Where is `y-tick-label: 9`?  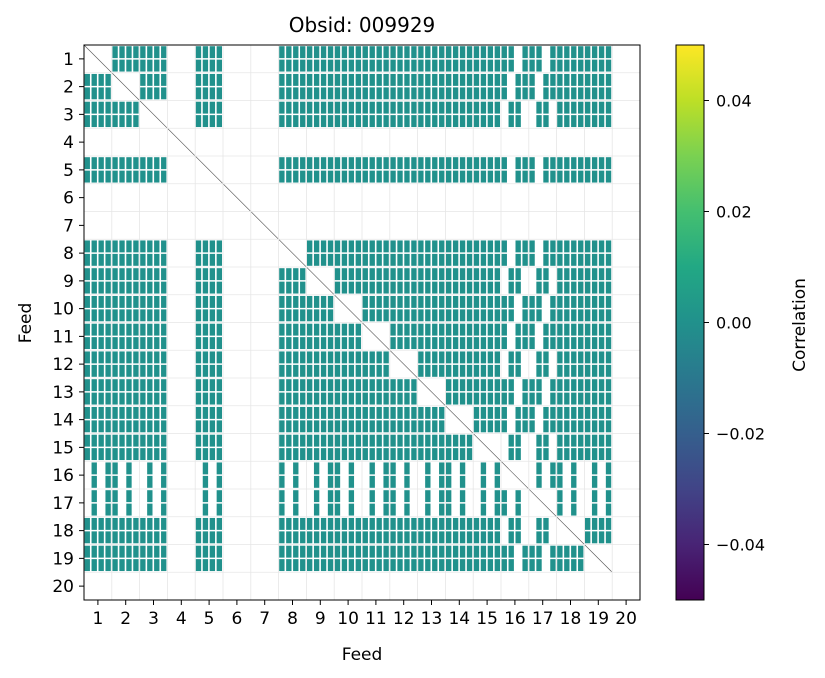 y-tick-label: 9 is located at coordinates (68, 282).